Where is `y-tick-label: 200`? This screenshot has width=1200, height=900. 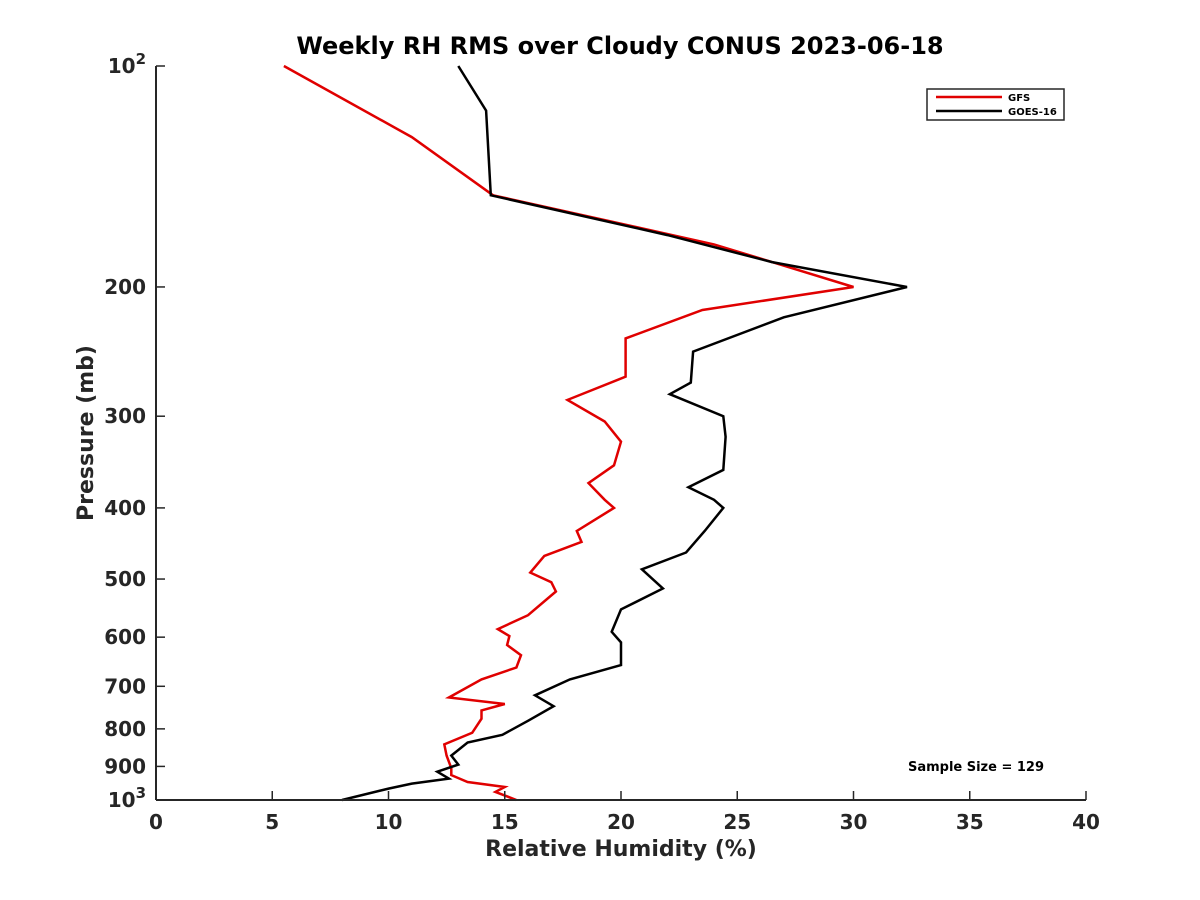
y-tick-label: 200 is located at coordinates (125, 287).